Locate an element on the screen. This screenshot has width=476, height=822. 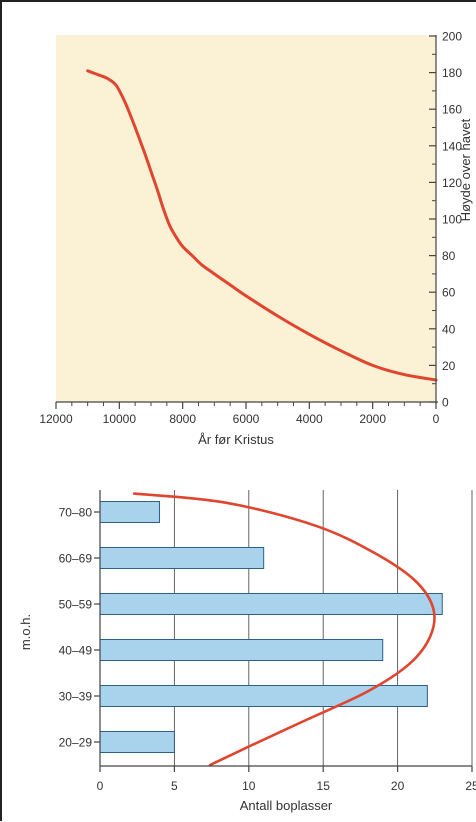
chart1-x-tick-label: 2000 is located at coordinates (372, 419).